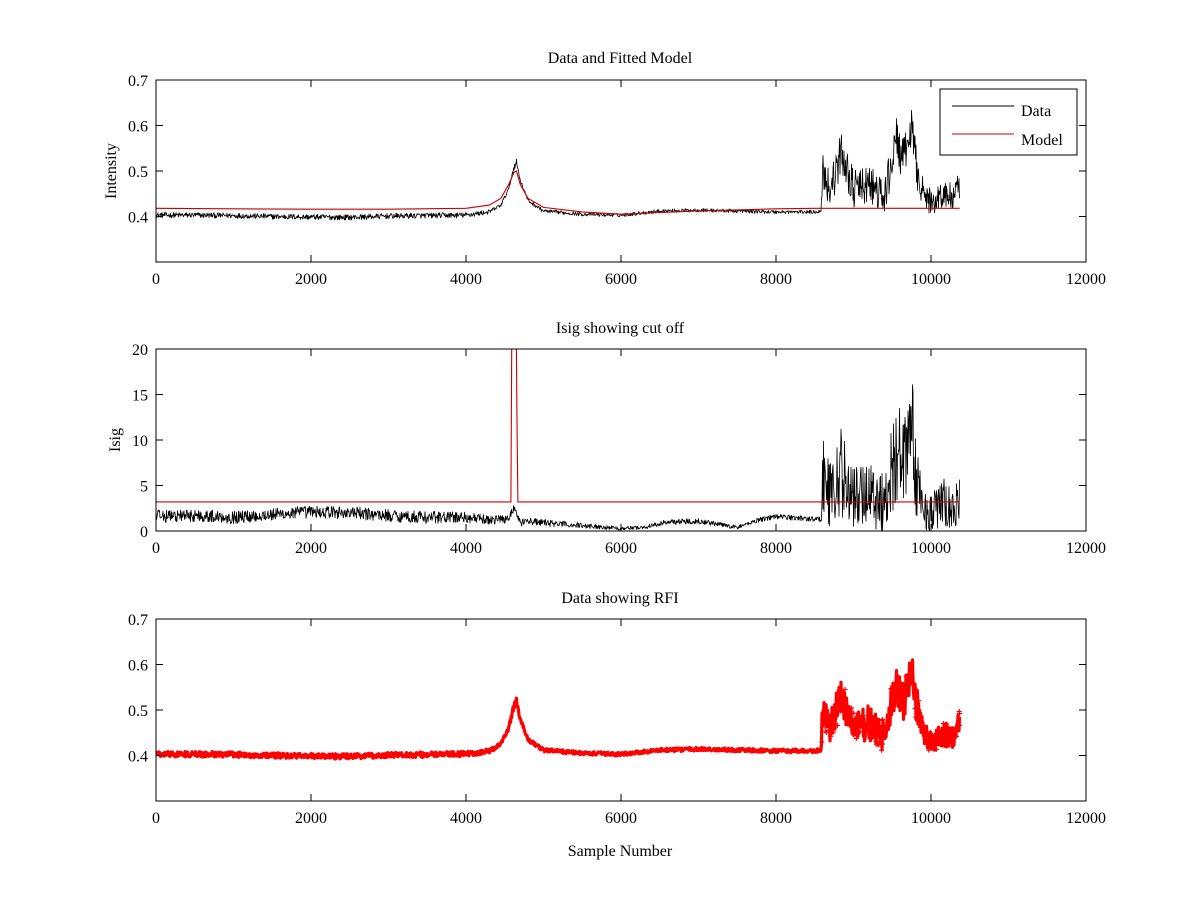  Describe the element at coordinates (620, 328) in the screenshot. I see `panel-2-title: Isig showing cut off` at that location.